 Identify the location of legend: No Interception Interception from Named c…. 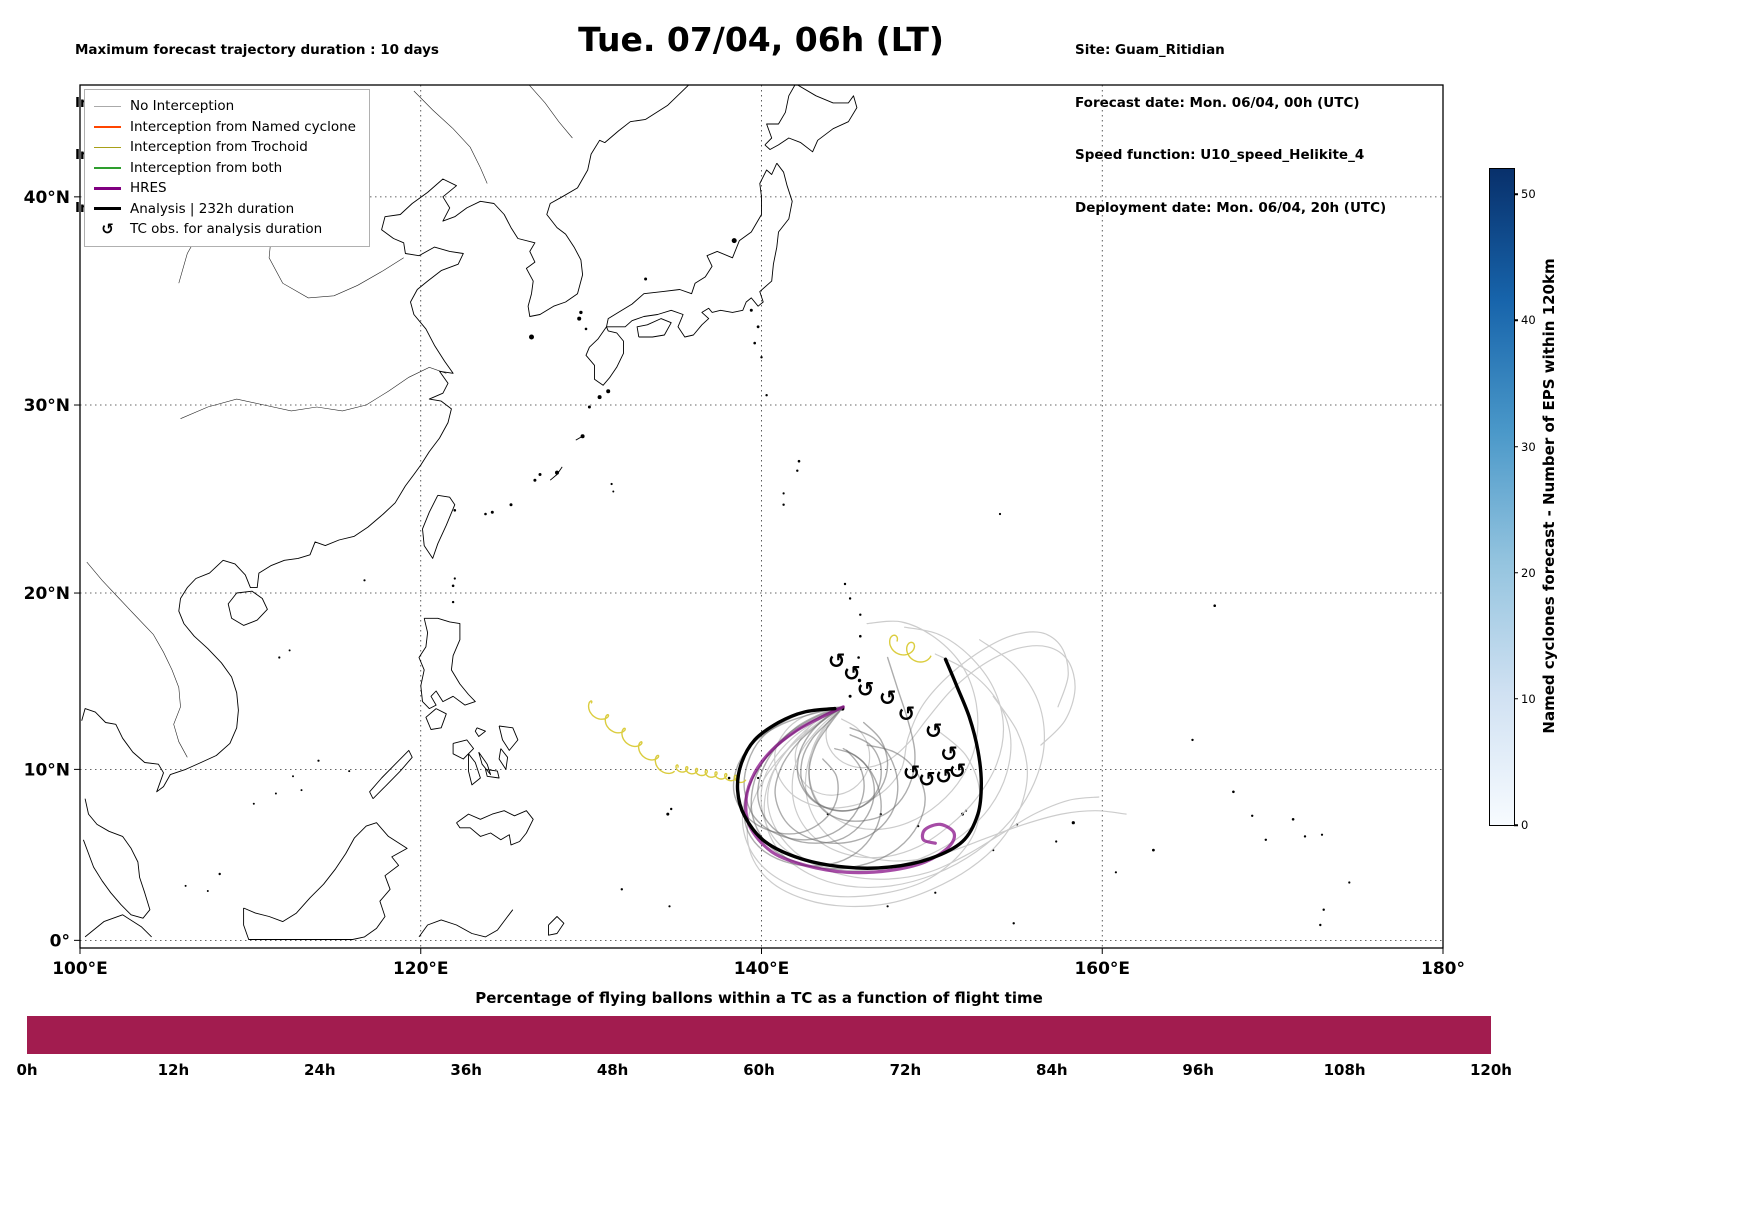
(227, 168).